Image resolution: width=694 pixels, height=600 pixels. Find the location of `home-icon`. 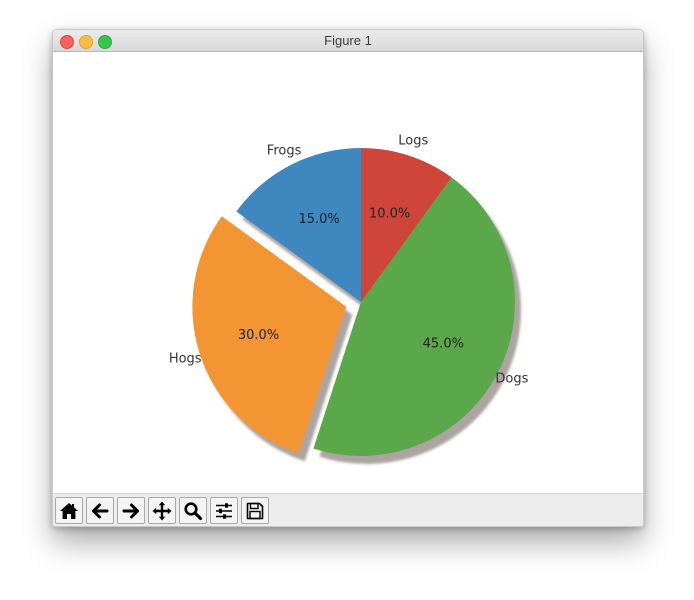

home-icon is located at coordinates (69, 510).